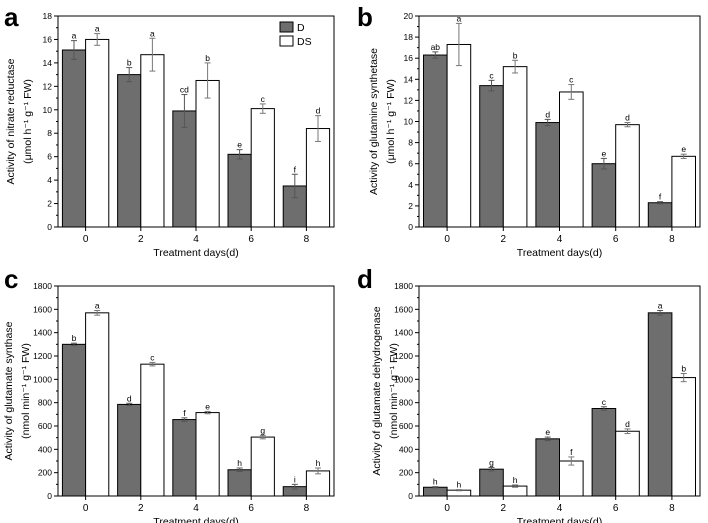  What do you see at coordinates (365, 279) in the screenshot?
I see `panel-letter: d` at bounding box center [365, 279].